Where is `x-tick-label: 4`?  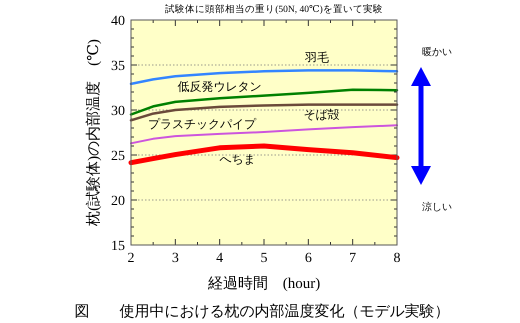
x-tick-label: 4 is located at coordinates (220, 258).